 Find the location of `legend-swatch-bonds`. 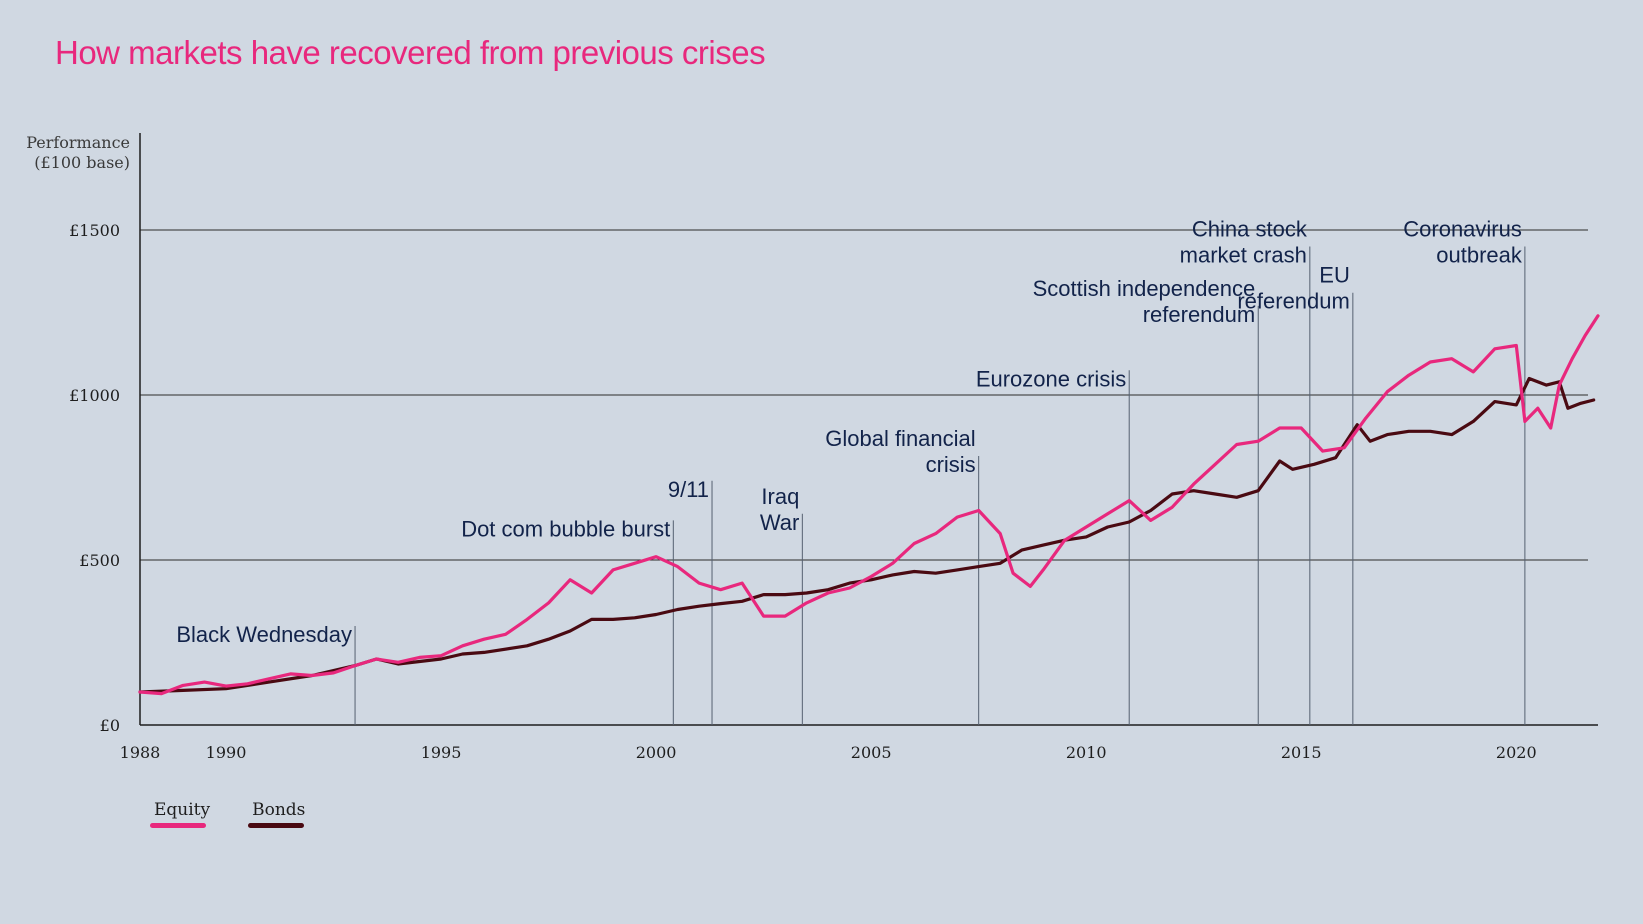

legend-swatch-bonds is located at coordinates (276, 825).